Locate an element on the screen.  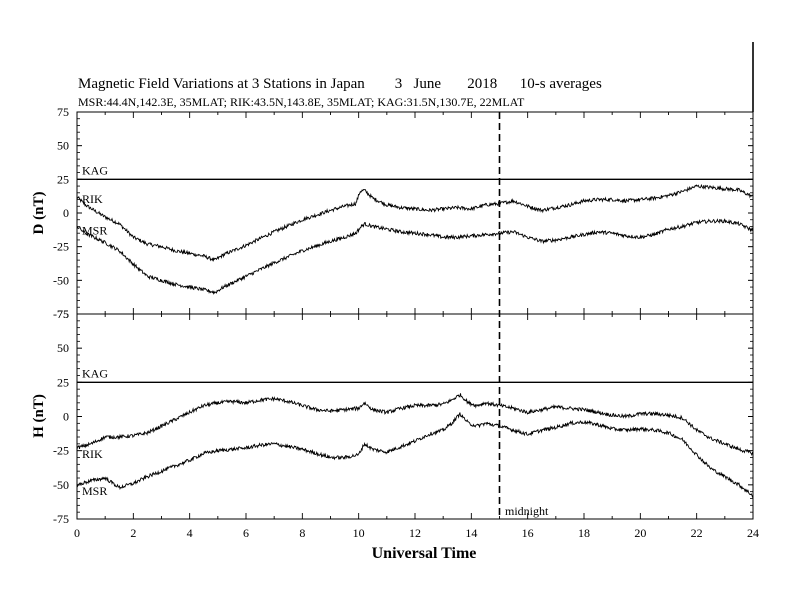
x-tick-label: 8 is located at coordinates (302, 533).